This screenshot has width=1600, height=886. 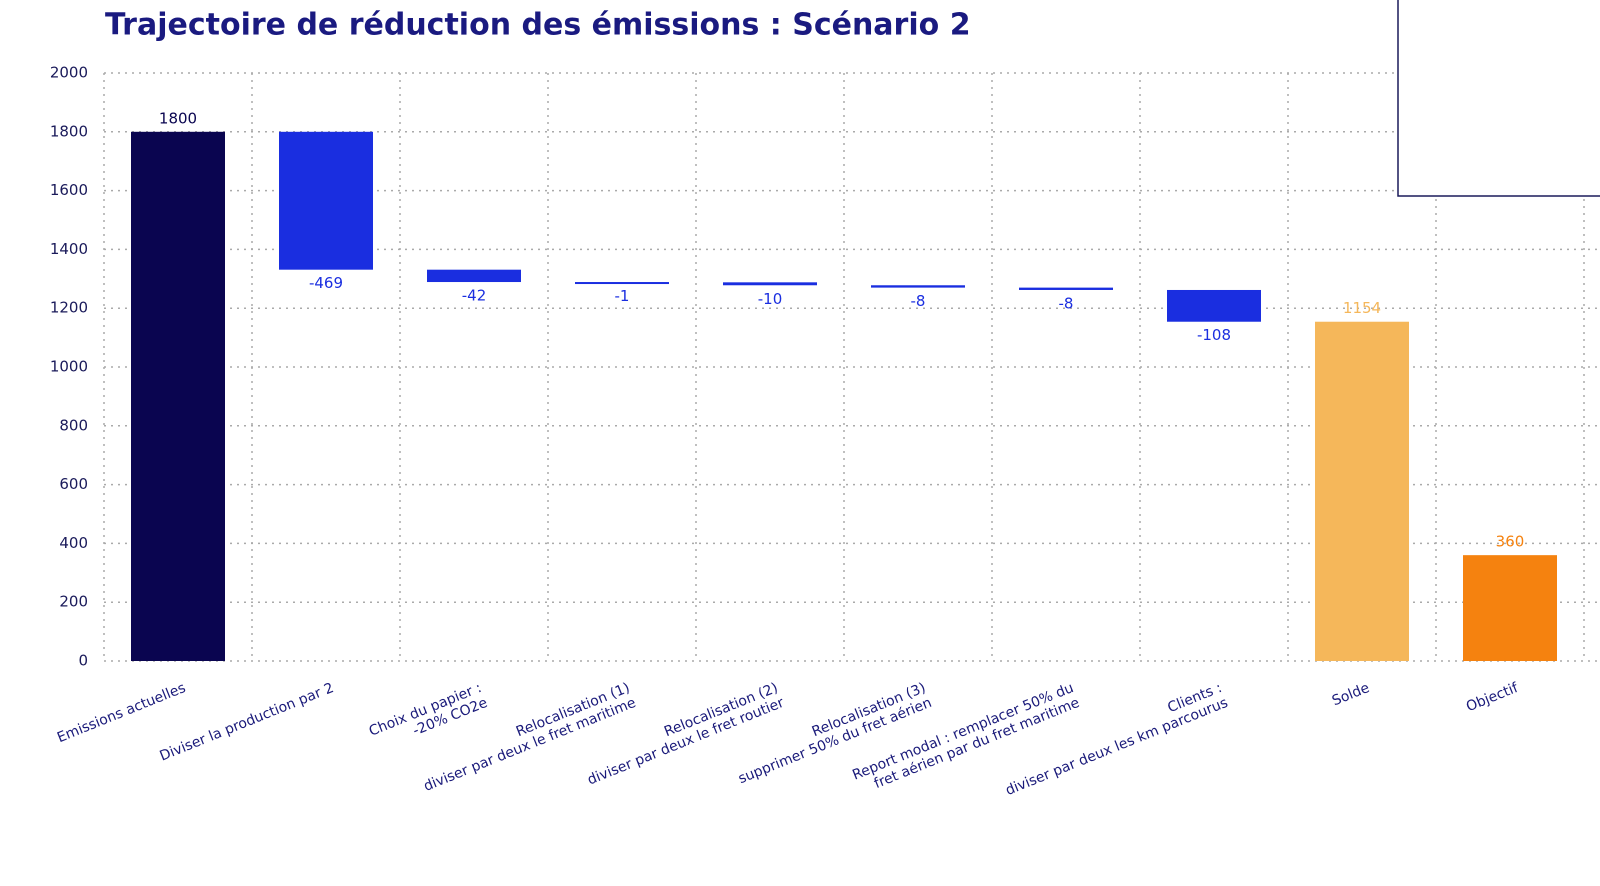 I want to click on y-tick-label: 1800, so click(x=69, y=131).